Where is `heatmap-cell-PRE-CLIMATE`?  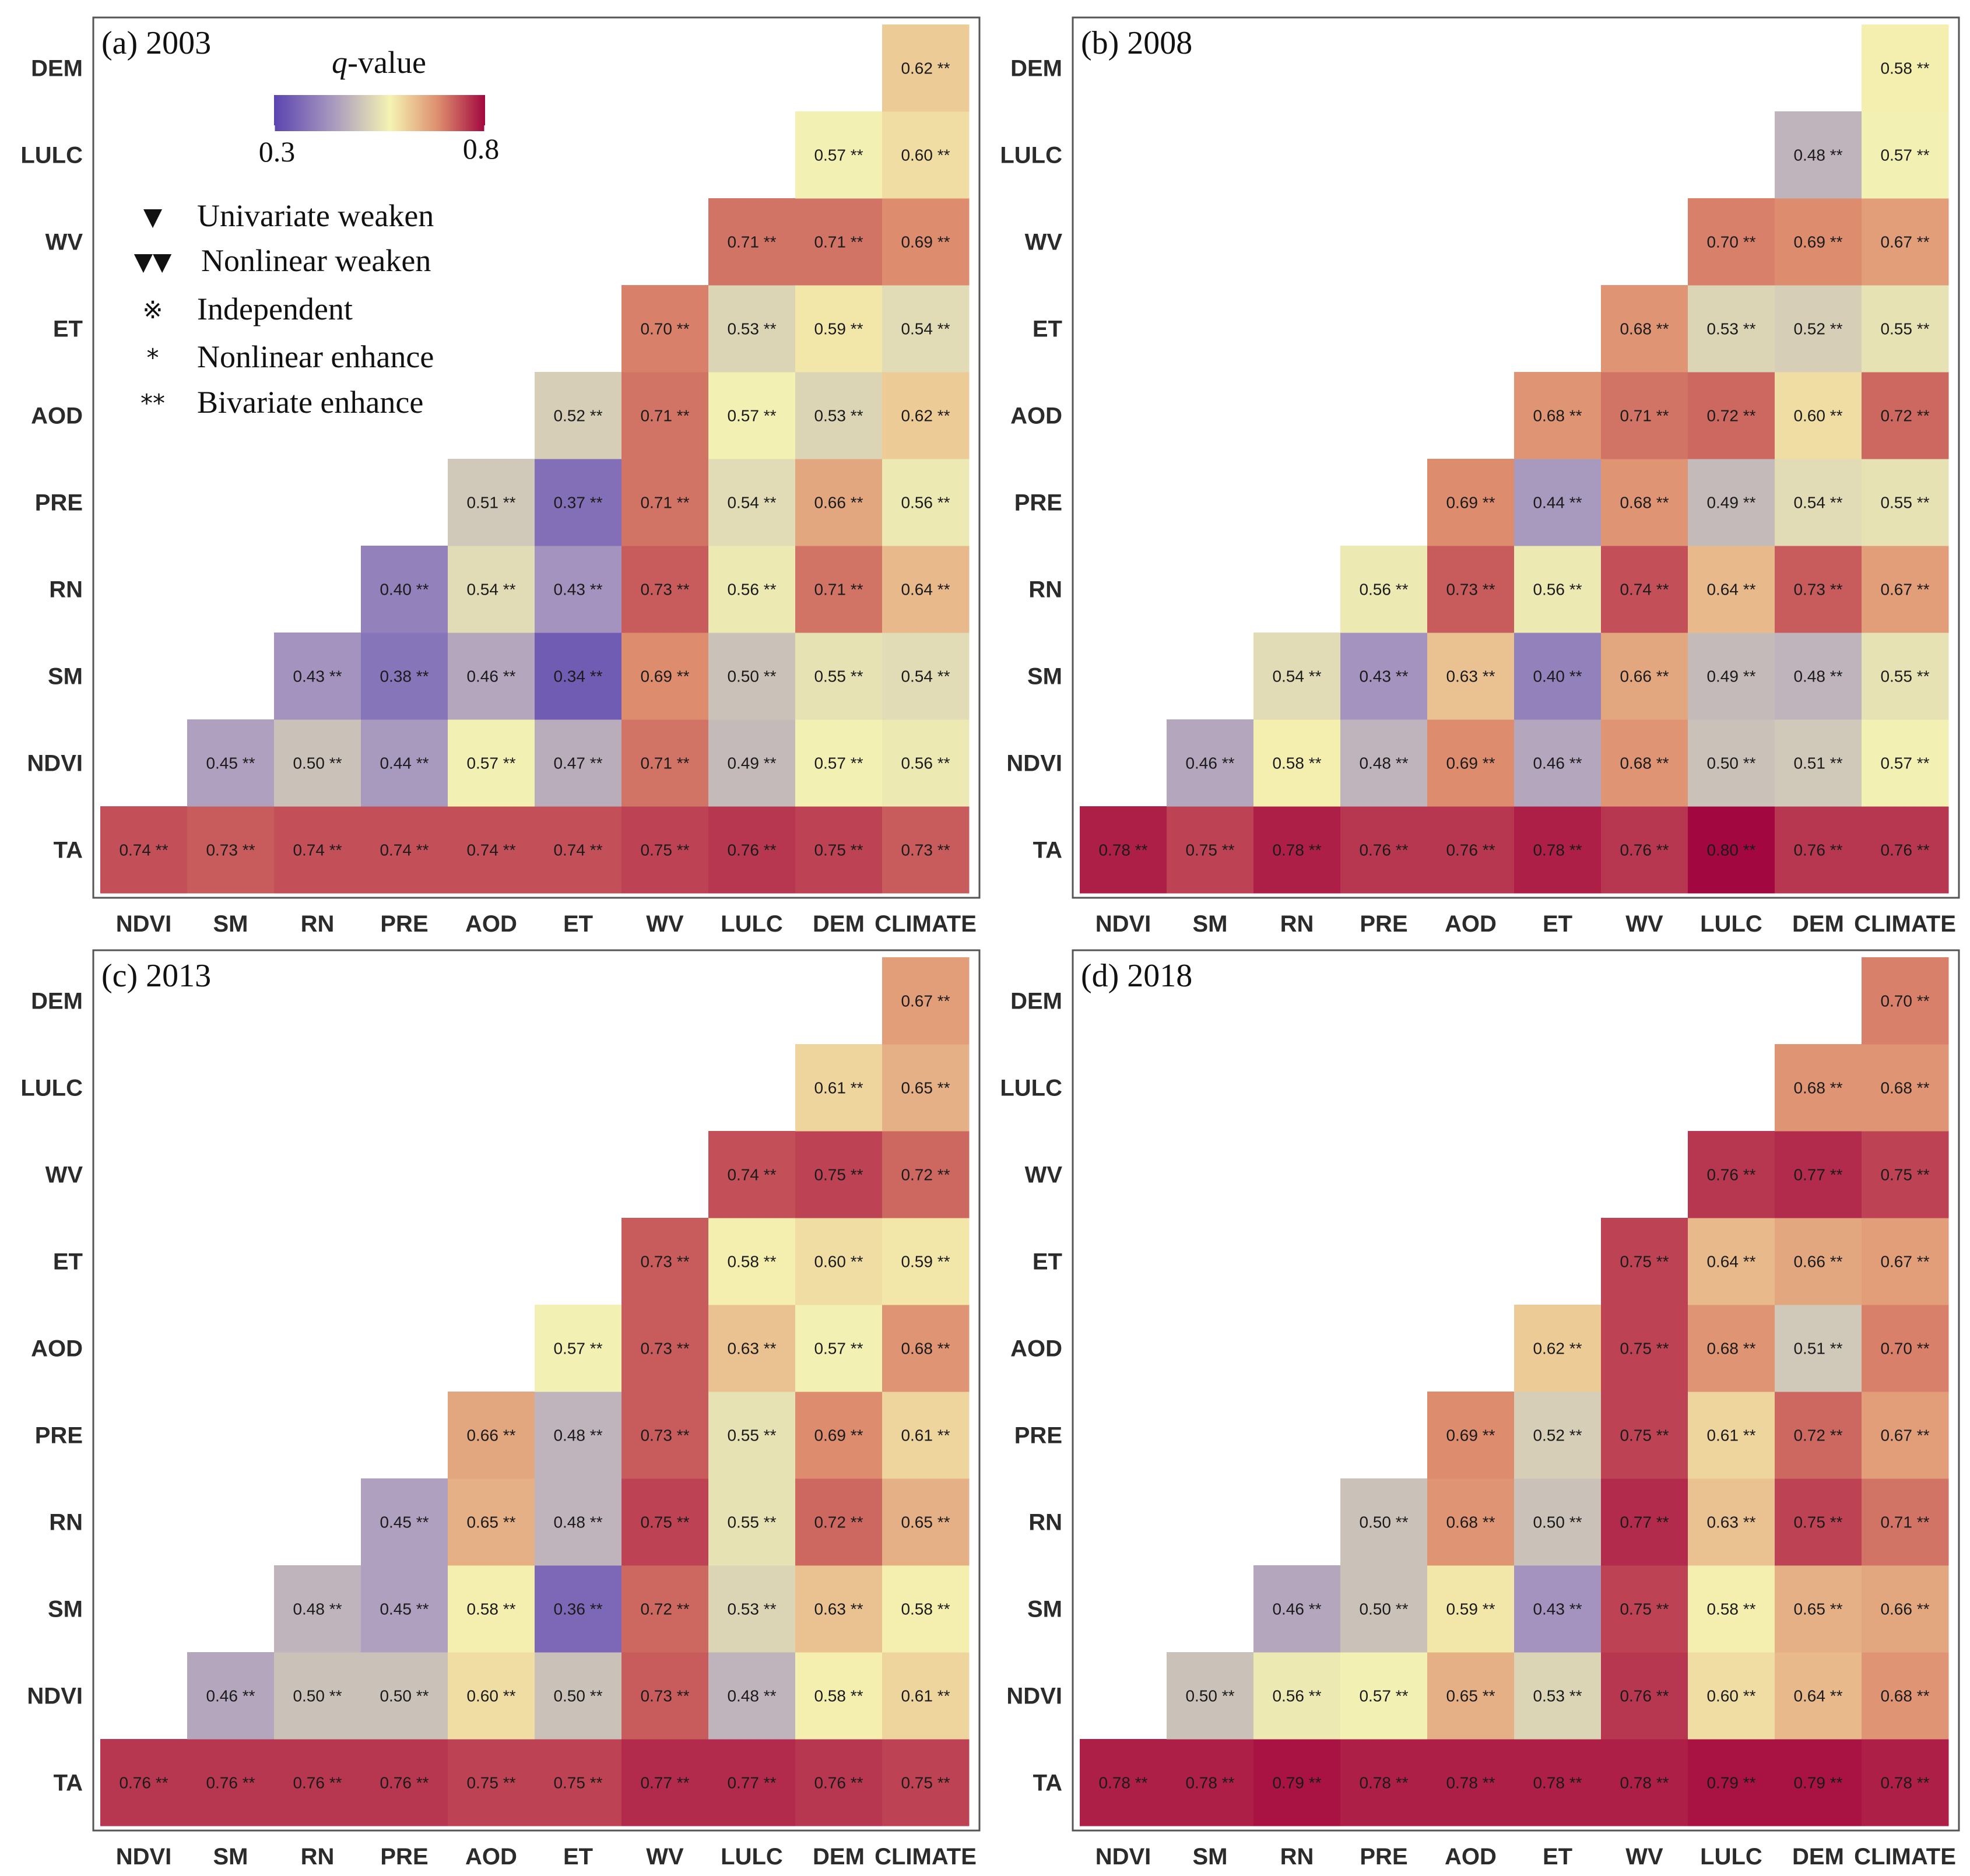 heatmap-cell-PRE-CLIMATE is located at coordinates (1905, 502).